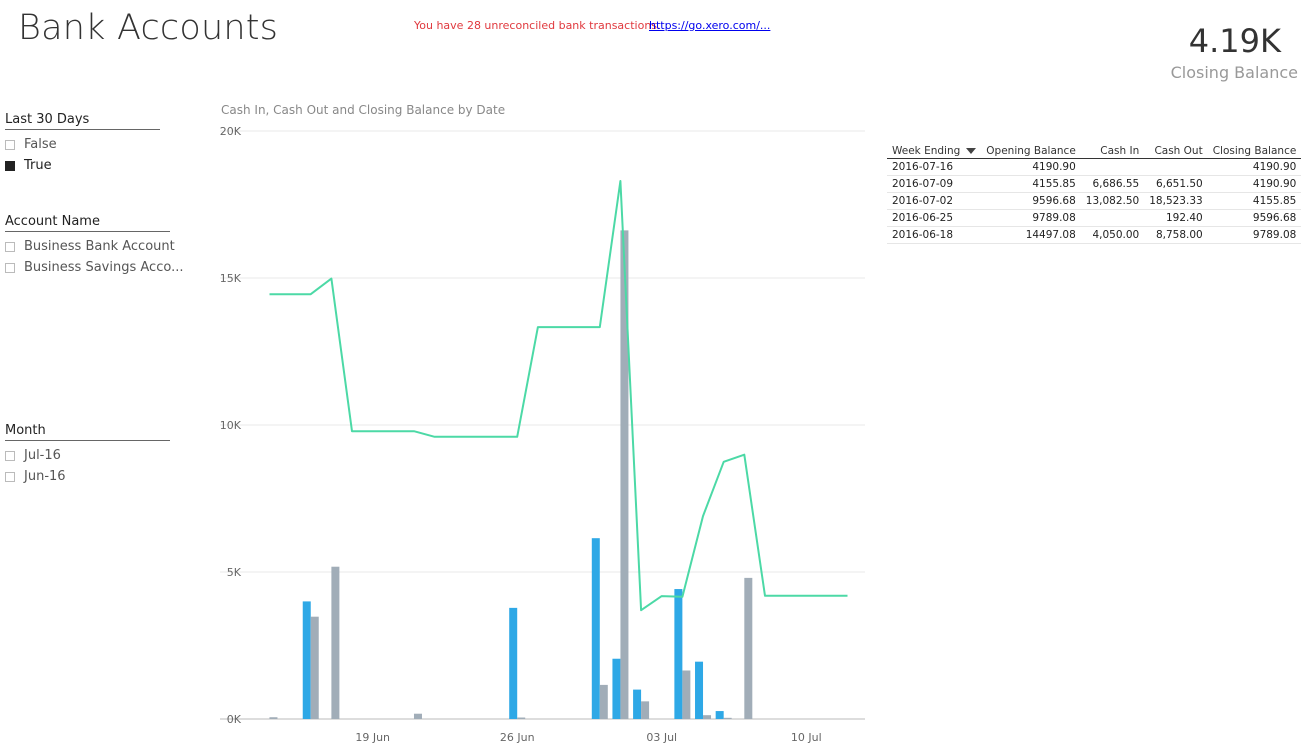 This screenshot has height=750, width=1303. I want to click on cell-cash-out: 8,758.00, so click(1176, 235).